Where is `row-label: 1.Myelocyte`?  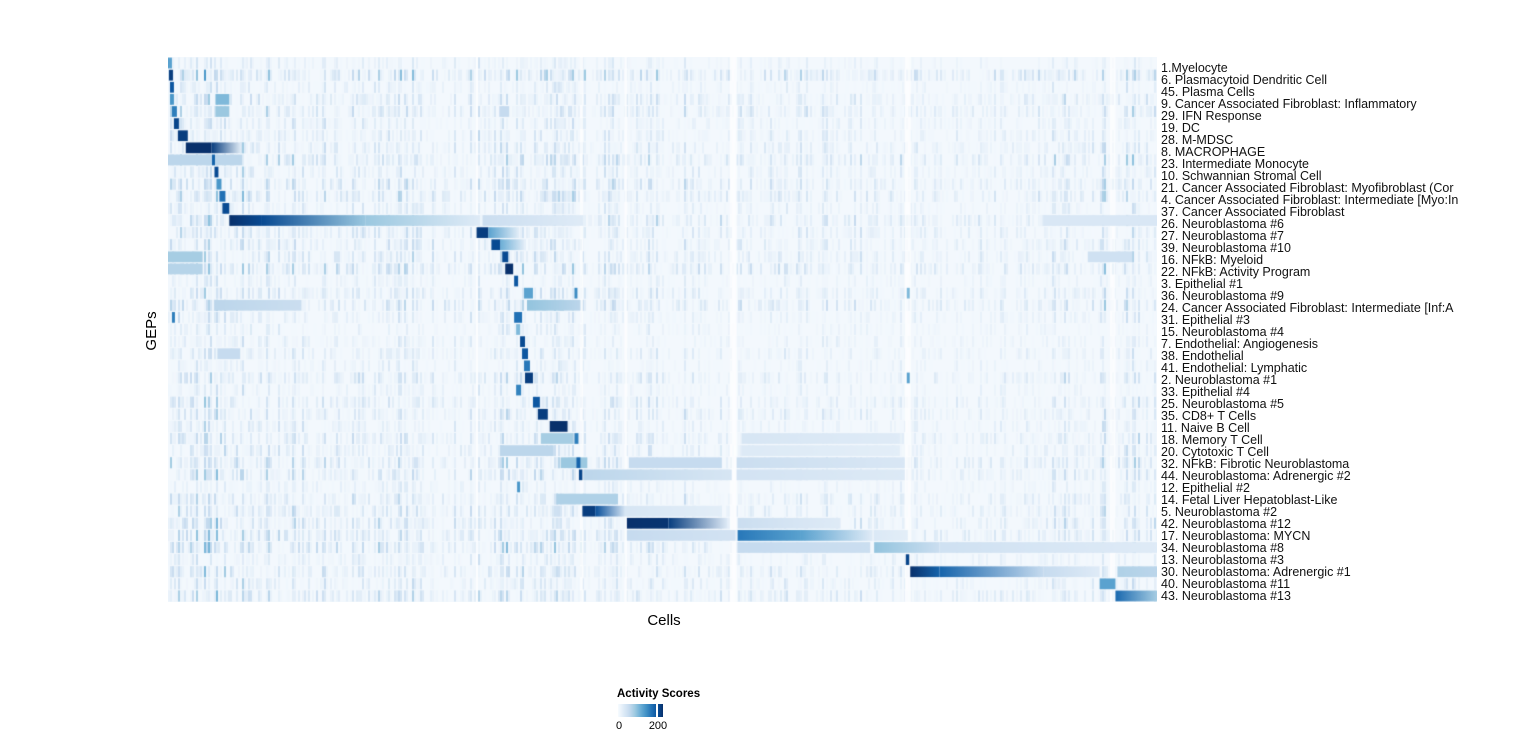
row-label: 1.Myelocyte is located at coordinates (1194, 68).